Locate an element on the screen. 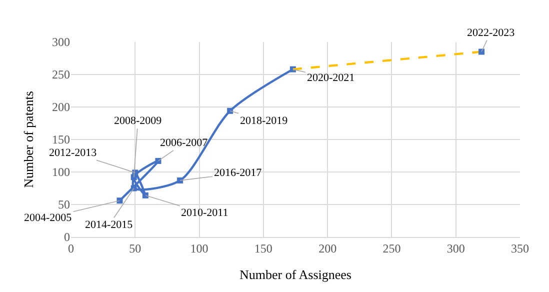  x-tick-label: 50 is located at coordinates (135, 248).